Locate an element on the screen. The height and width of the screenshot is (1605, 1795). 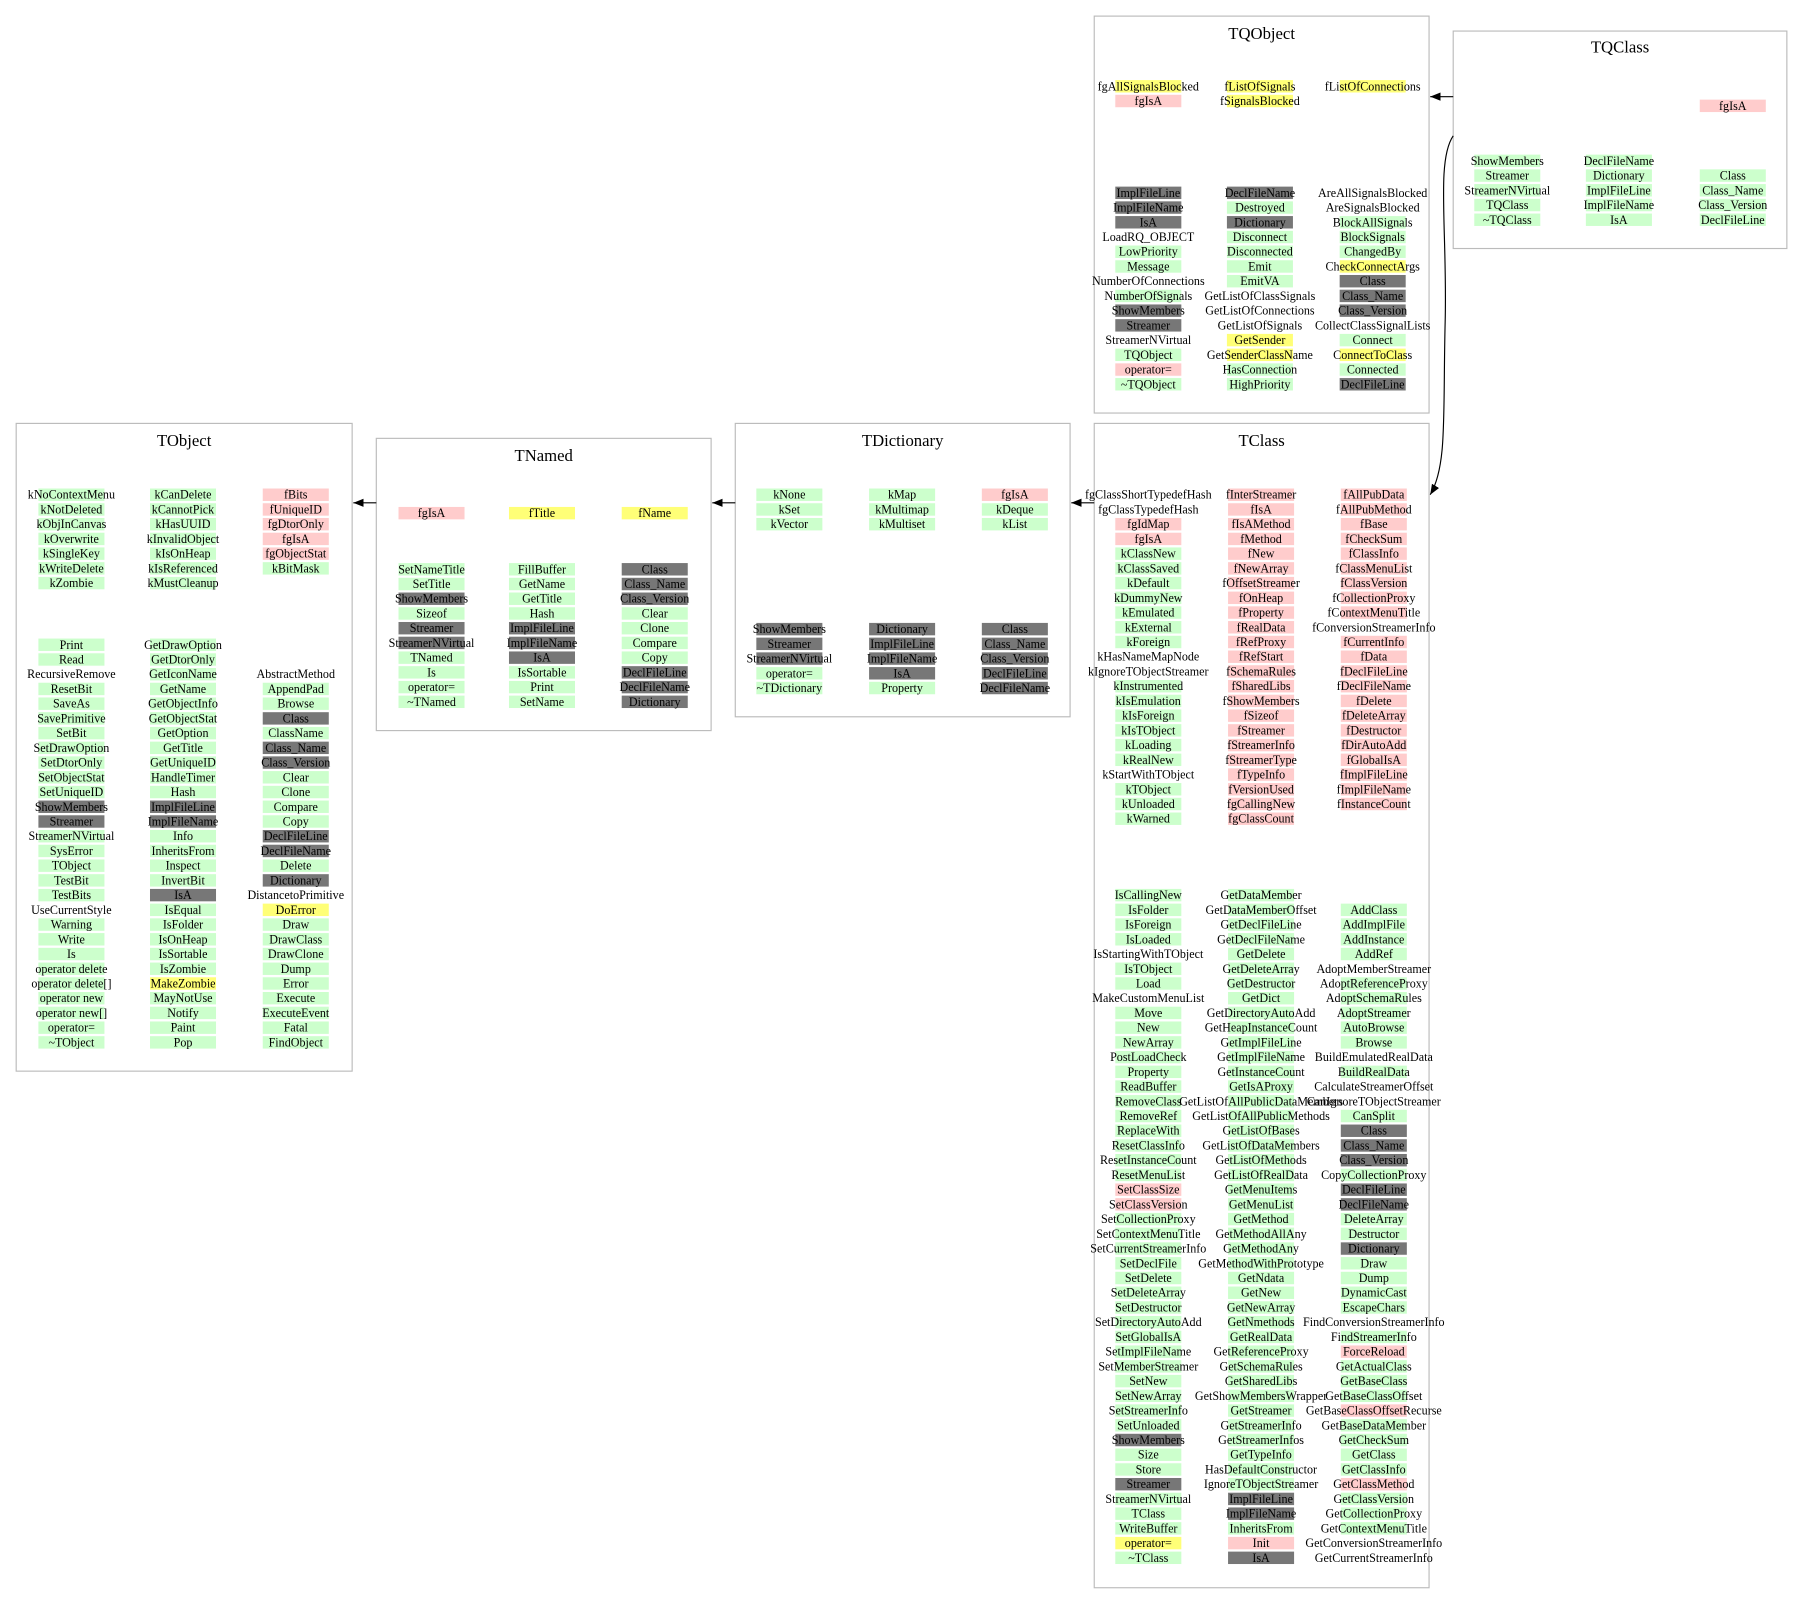
member-label: GetDirectoryAutoAdd is located at coordinates (1261, 1013).